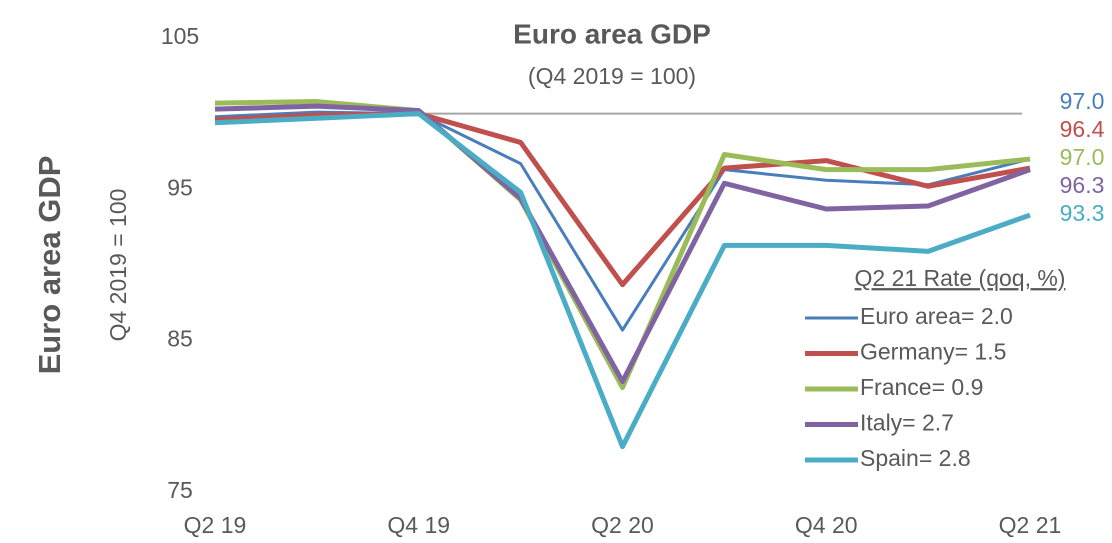 The image size is (1112, 543). I want to click on y-axis-label: Q4 2019 = 100, so click(118, 265).